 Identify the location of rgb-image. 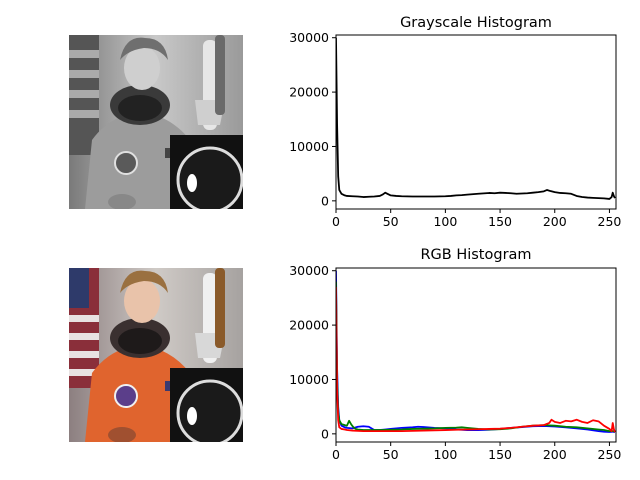
(156, 355).